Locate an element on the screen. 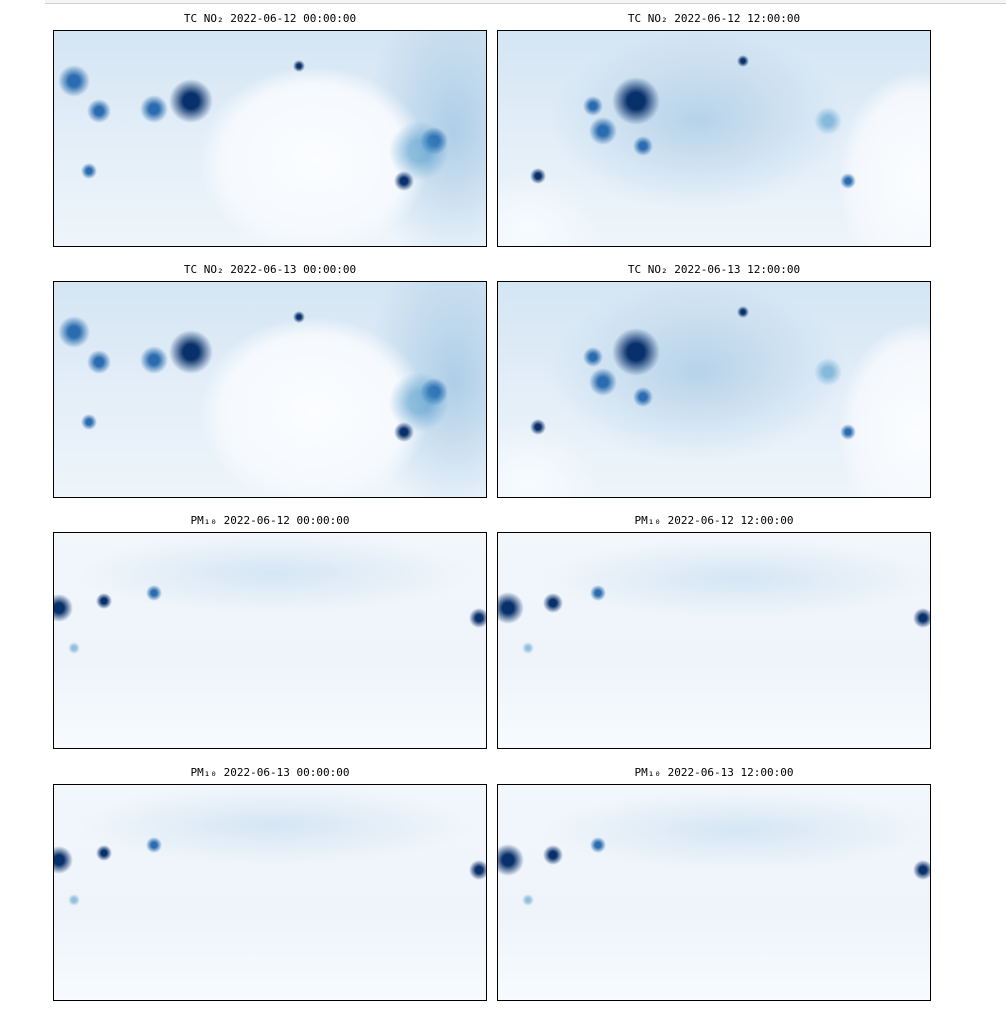  panel-title: TC NO₂ 2022-06-13 12:00:00 is located at coordinates (714, 269).